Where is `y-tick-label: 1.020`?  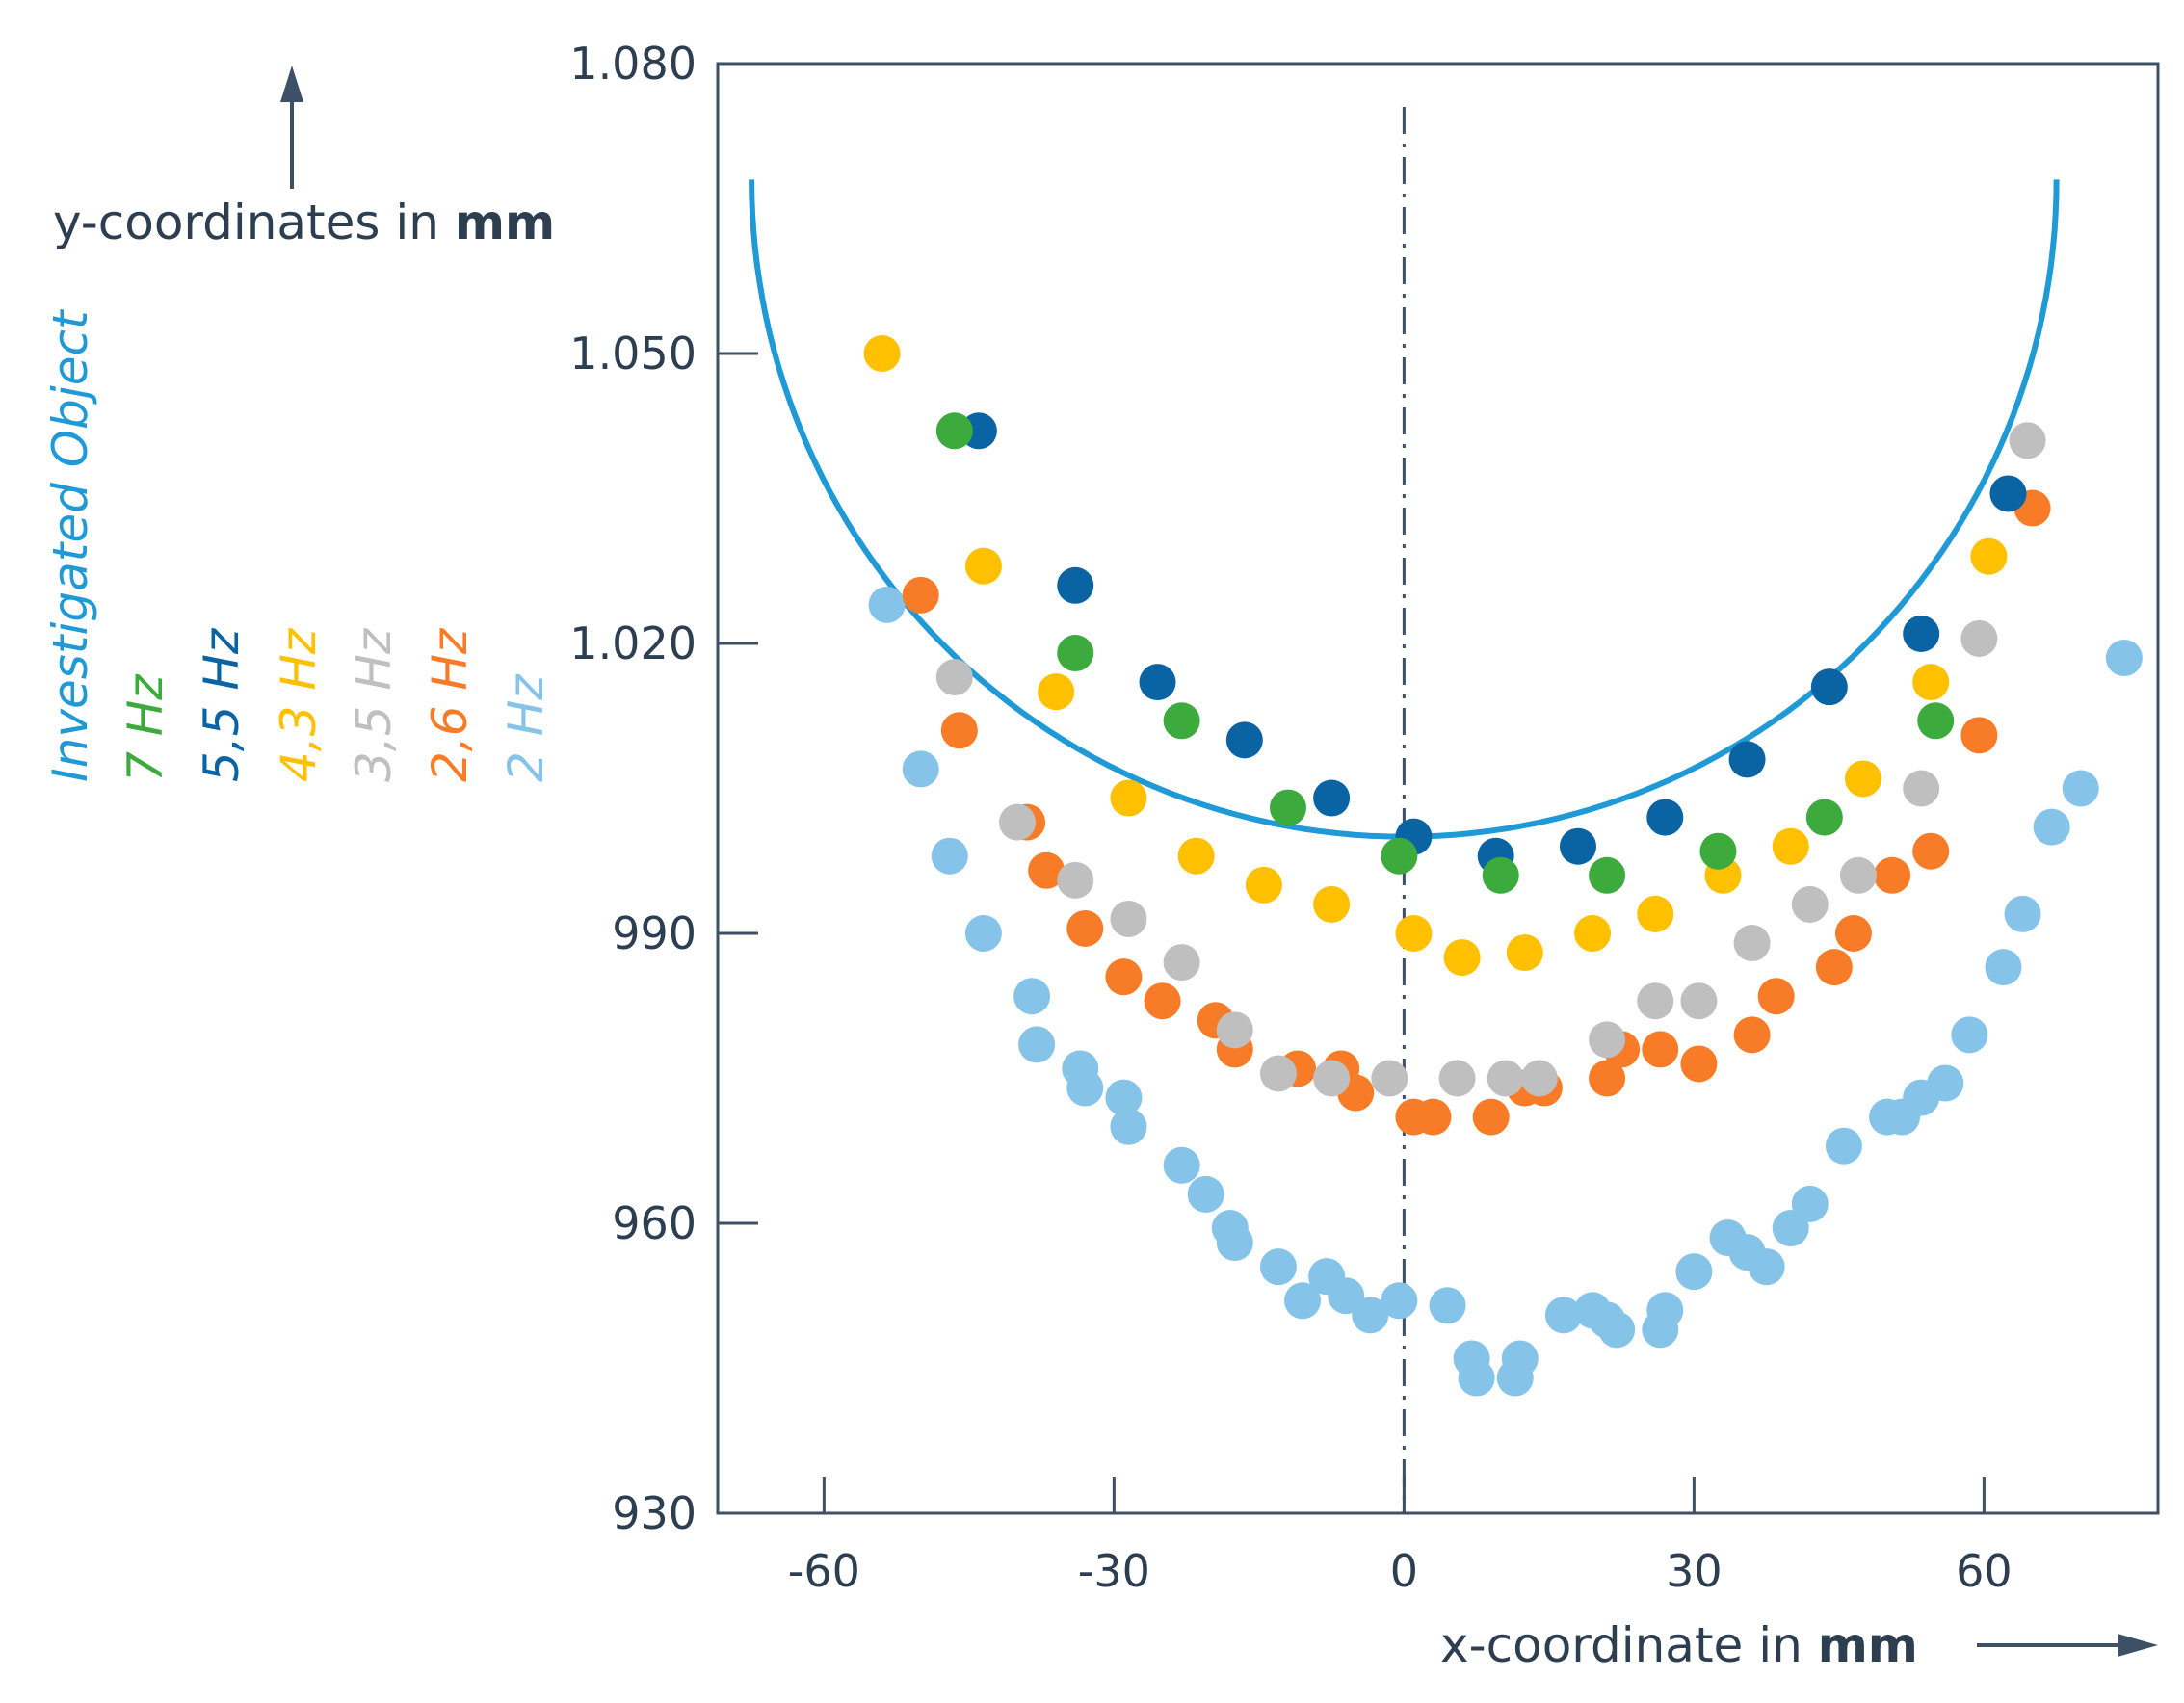 y-tick-label: 1.020 is located at coordinates (633, 643).